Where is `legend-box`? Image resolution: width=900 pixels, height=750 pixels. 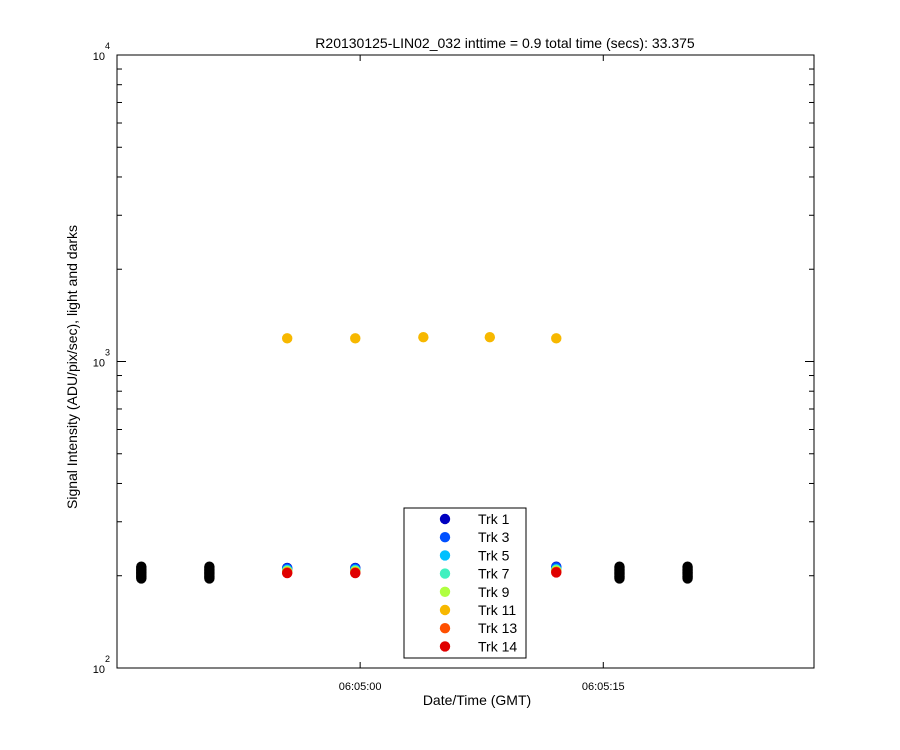 legend-box is located at coordinates (465, 583).